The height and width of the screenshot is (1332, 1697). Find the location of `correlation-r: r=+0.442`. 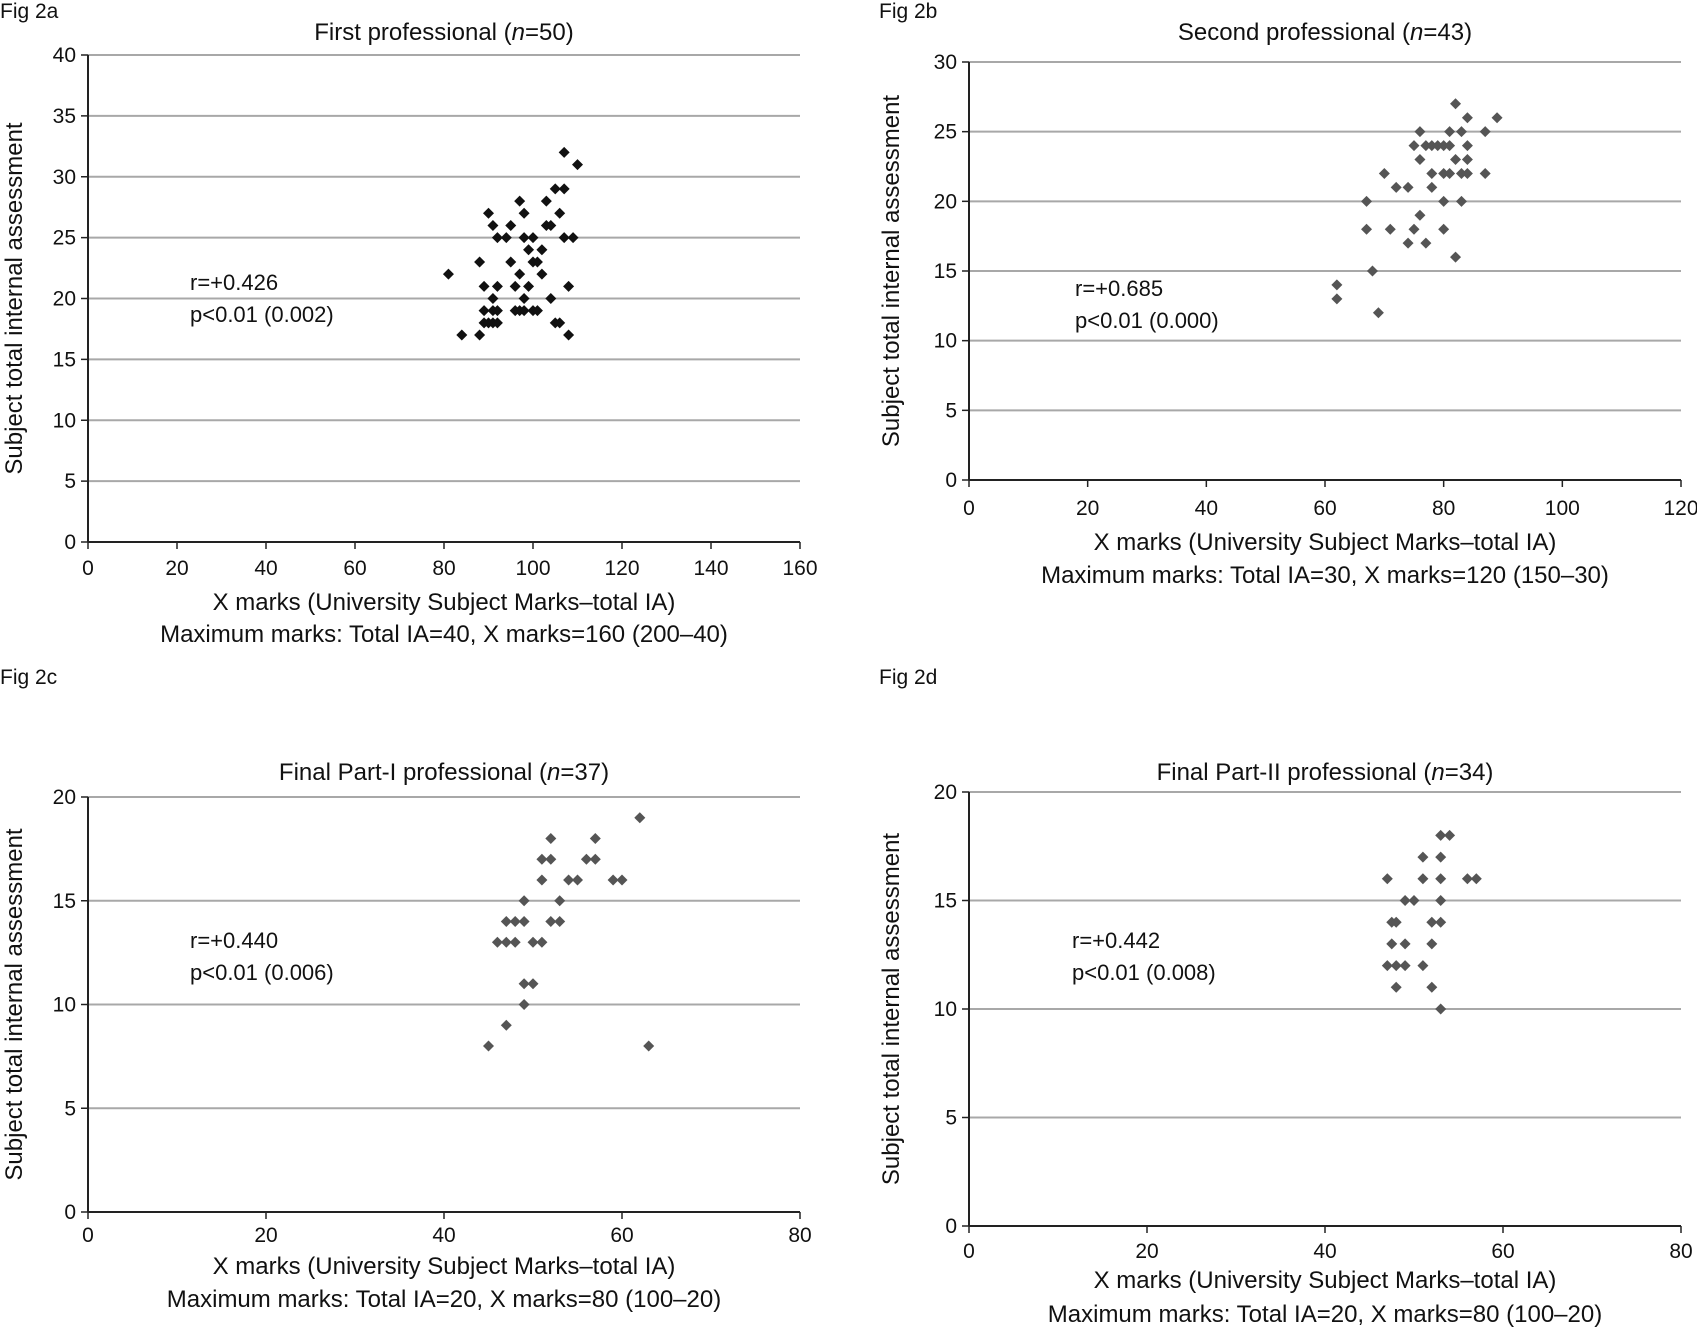

correlation-r: r=+0.442 is located at coordinates (1116, 940).